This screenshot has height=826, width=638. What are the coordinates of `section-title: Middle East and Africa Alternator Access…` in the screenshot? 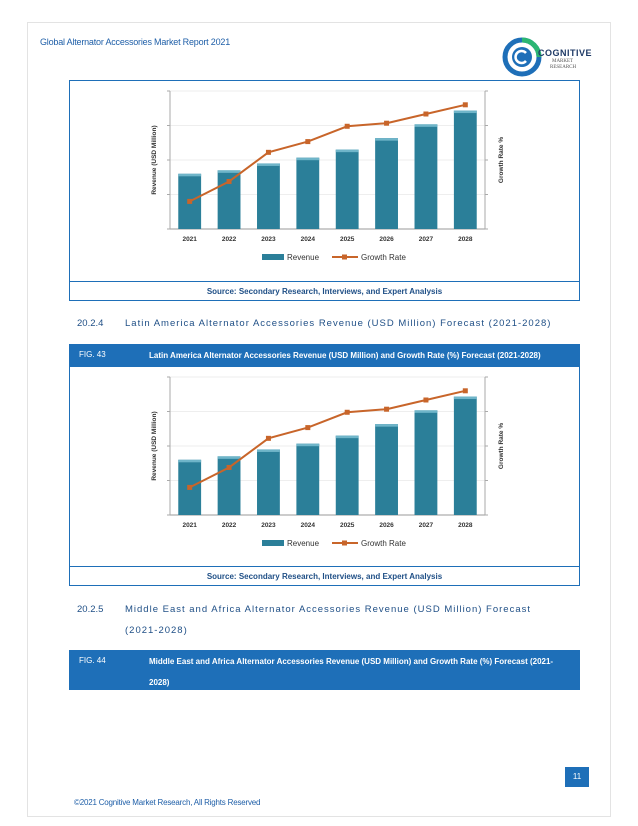 It's located at (328, 609).